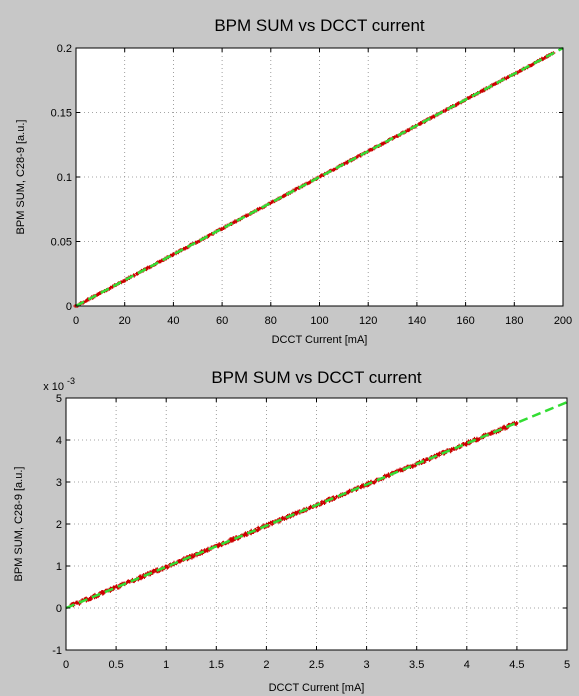 This screenshot has height=696, width=579. I want to click on y-tick-label: 0.15, so click(61, 114).